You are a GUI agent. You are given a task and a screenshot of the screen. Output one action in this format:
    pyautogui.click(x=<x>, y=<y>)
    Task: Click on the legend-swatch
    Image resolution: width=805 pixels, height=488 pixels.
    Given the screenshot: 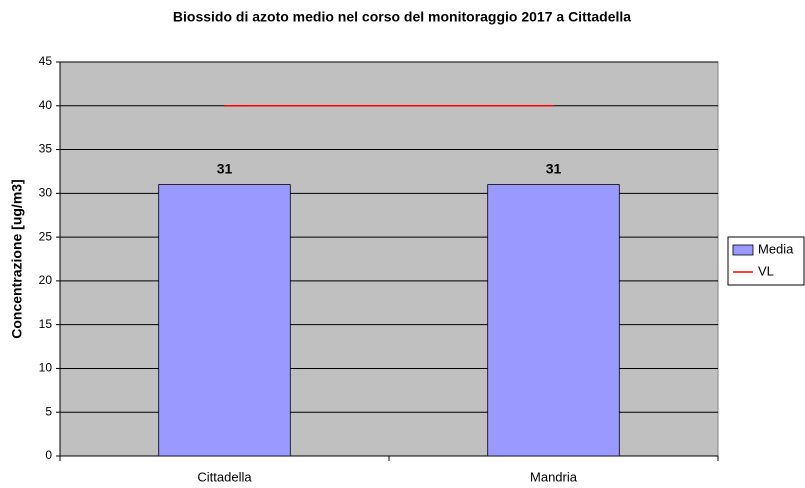 What is the action you would take?
    pyautogui.click(x=743, y=250)
    